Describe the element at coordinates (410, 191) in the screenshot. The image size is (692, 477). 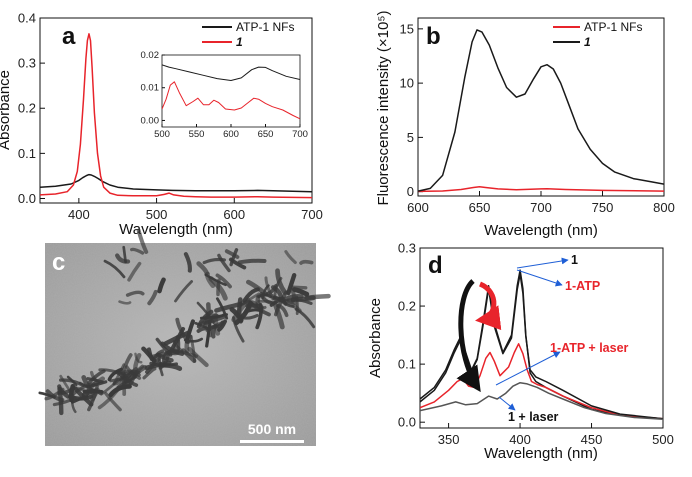
I see `panel-b-ytick-label: 0` at that location.